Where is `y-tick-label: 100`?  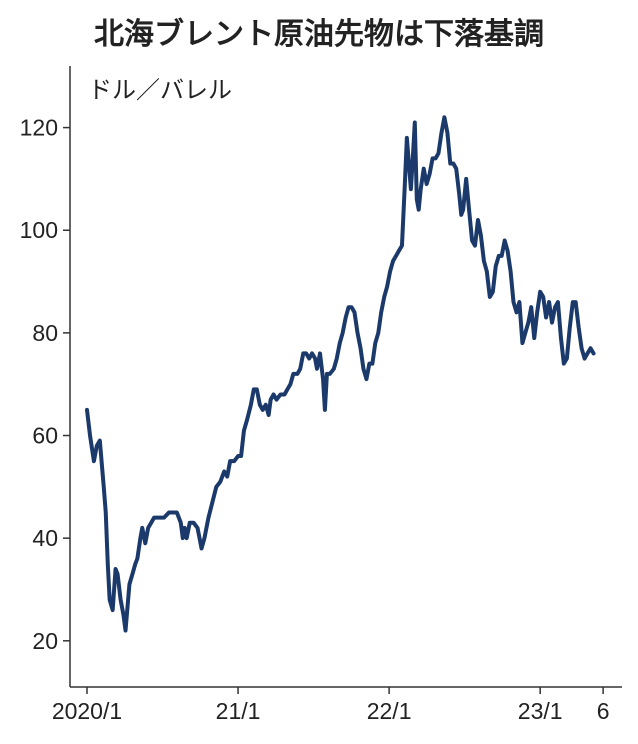 y-tick-label: 100 is located at coordinates (39, 230).